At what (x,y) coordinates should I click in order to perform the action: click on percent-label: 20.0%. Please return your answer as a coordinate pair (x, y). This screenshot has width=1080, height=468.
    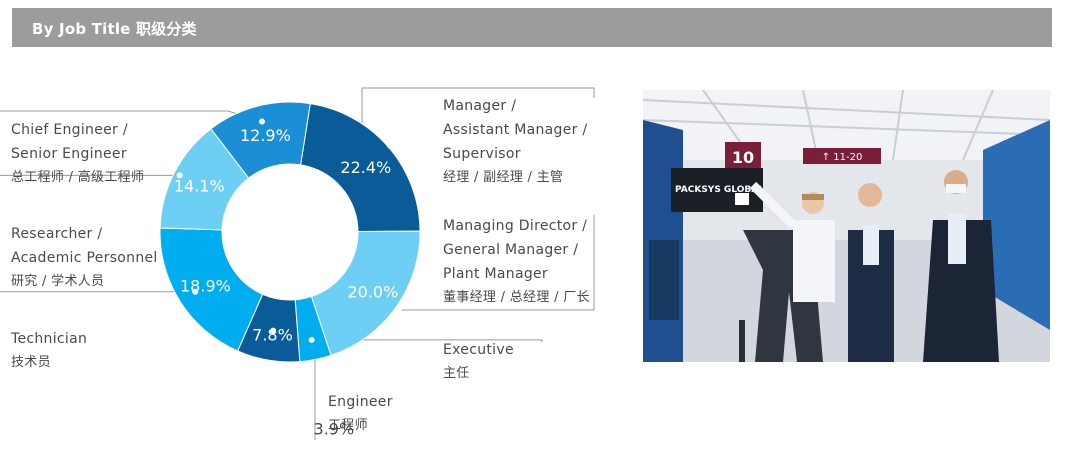
    Looking at the image, I should click on (372, 291).